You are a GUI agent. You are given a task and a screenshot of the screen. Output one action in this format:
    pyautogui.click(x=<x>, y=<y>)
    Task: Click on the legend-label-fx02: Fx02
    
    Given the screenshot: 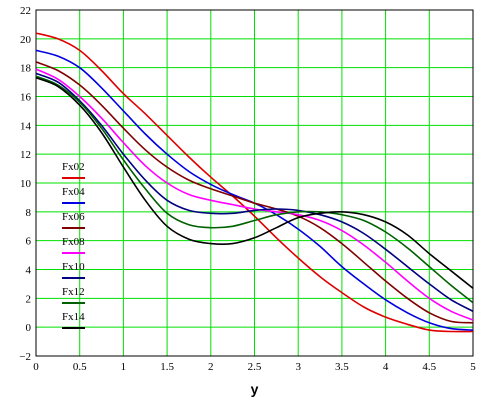 What is the action you would take?
    pyautogui.click(x=73, y=167)
    